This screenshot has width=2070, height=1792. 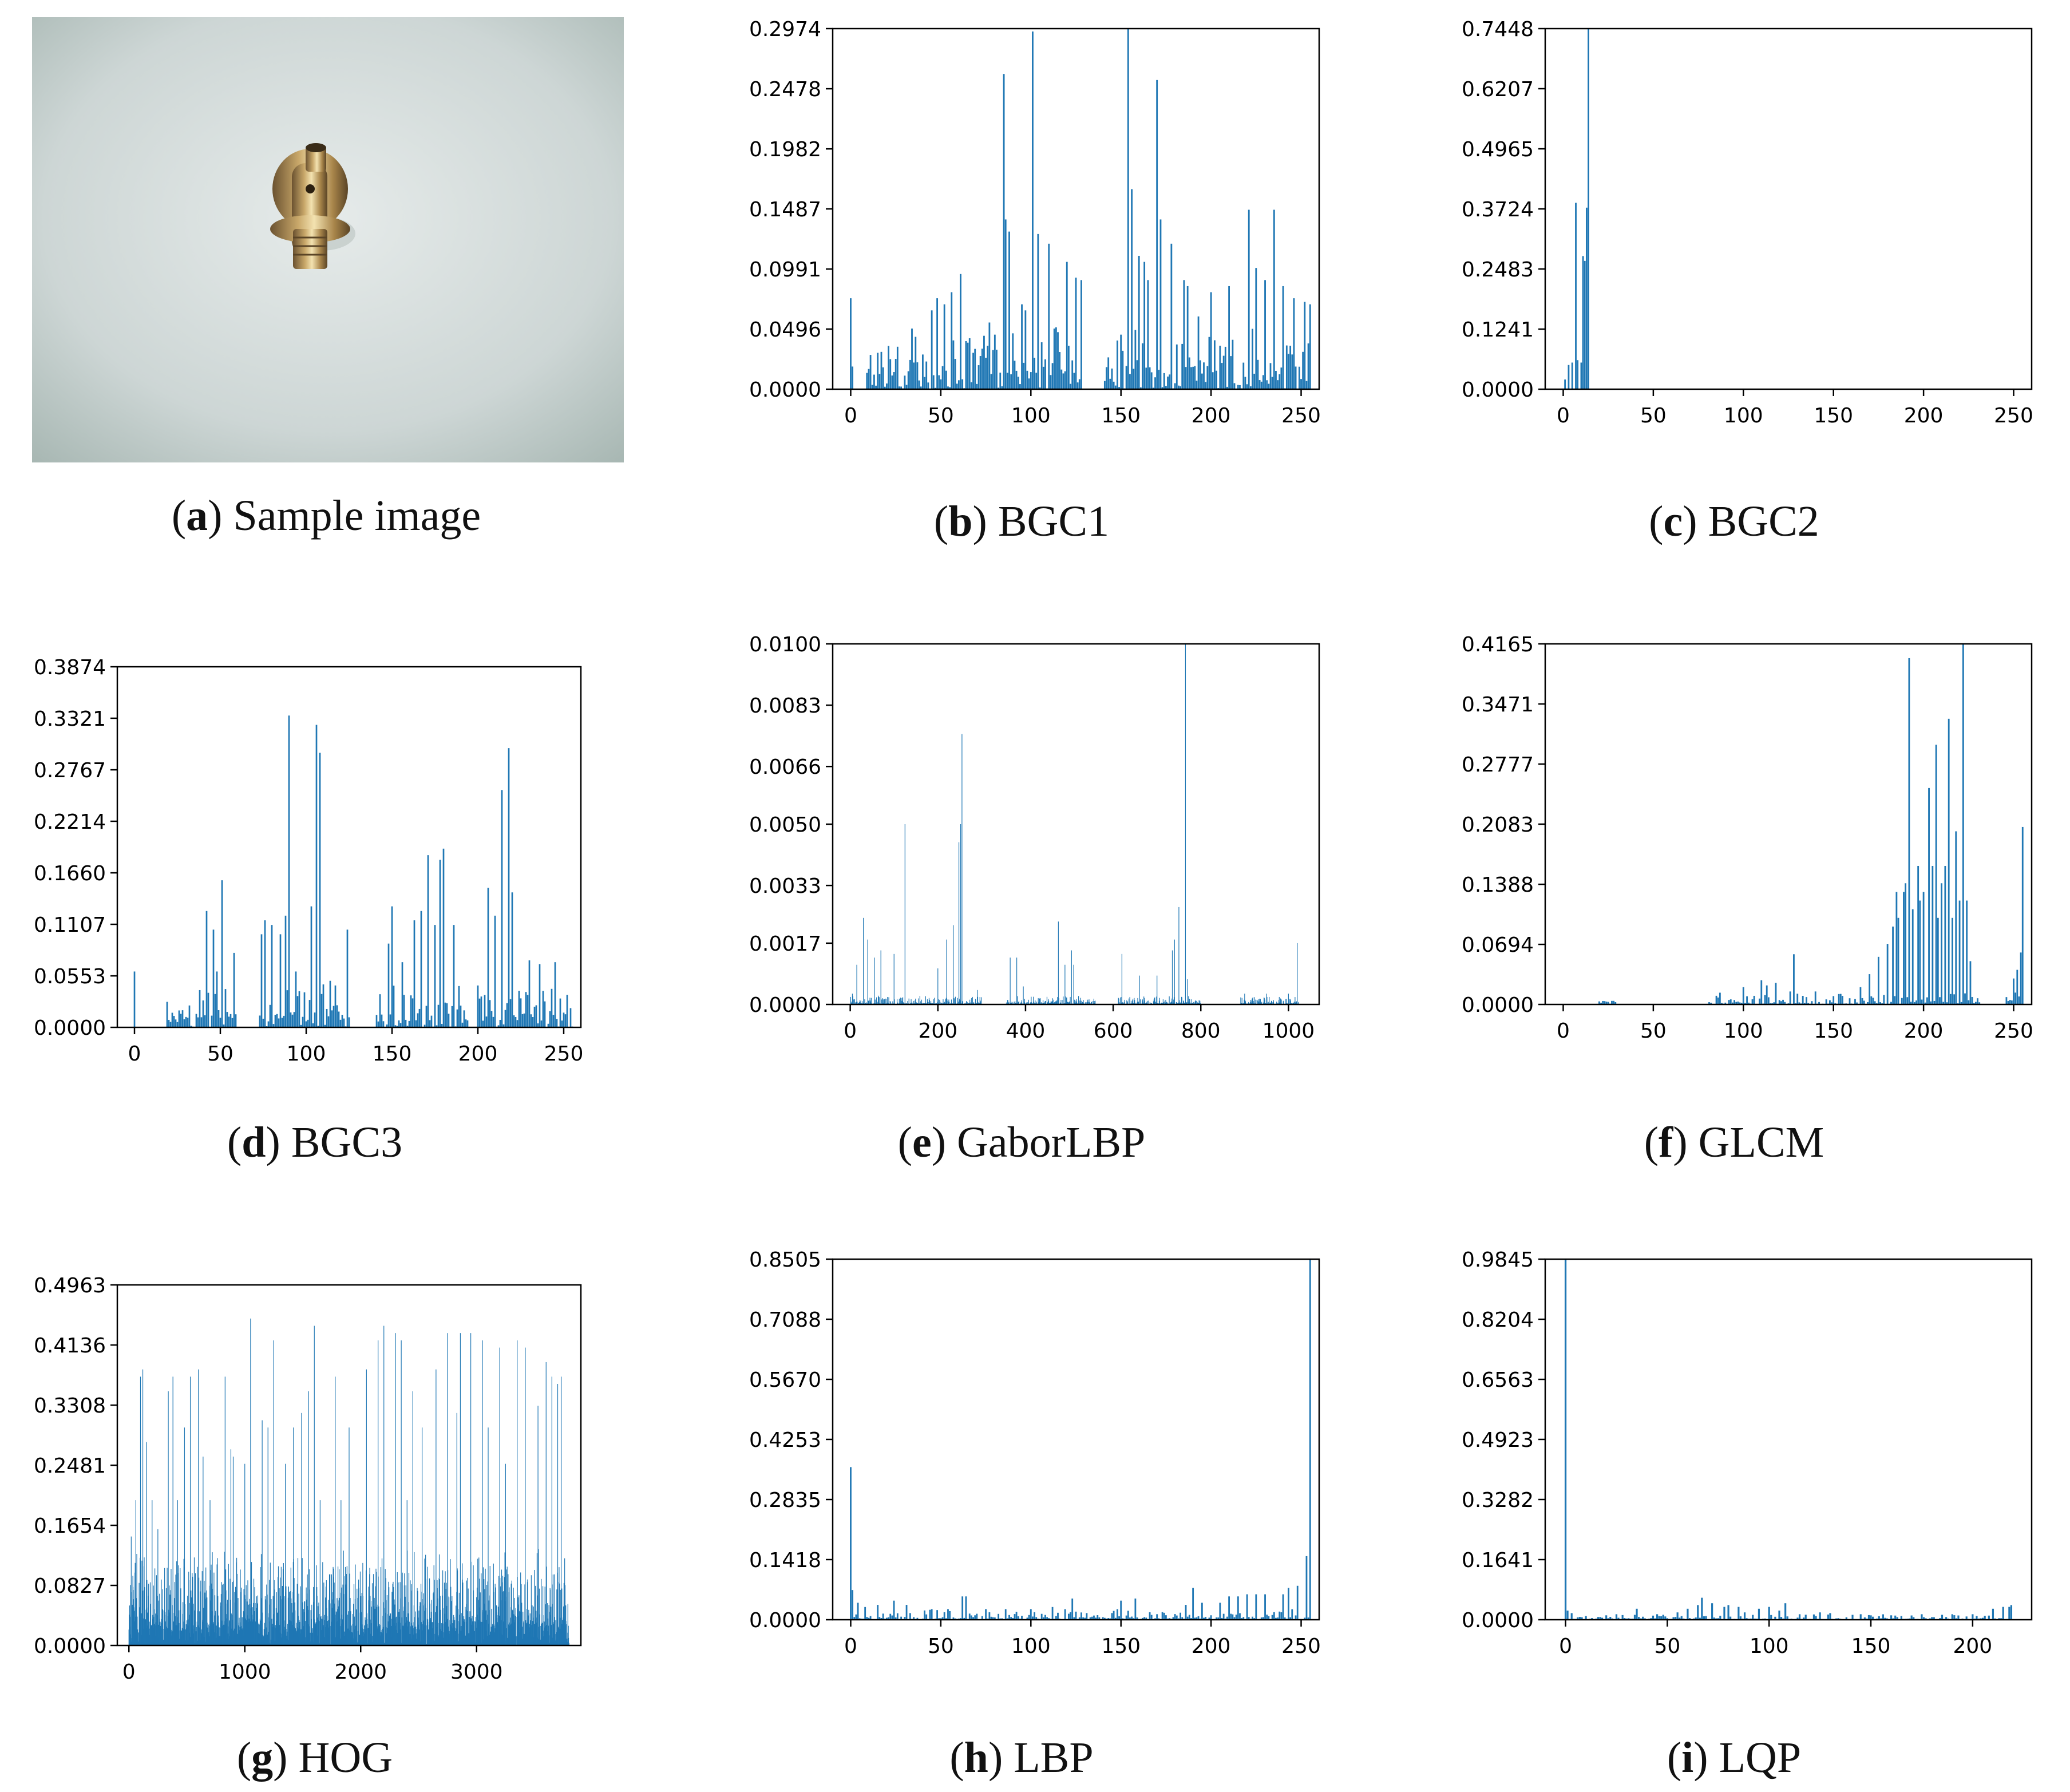 What do you see at coordinates (220, 1054) in the screenshot?
I see `x-tick-label: 50` at bounding box center [220, 1054].